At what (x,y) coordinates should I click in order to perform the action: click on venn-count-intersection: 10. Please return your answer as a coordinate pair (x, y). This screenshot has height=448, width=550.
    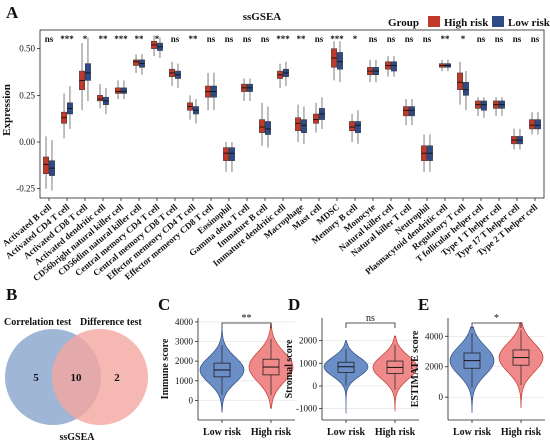
    Looking at the image, I should click on (77, 378).